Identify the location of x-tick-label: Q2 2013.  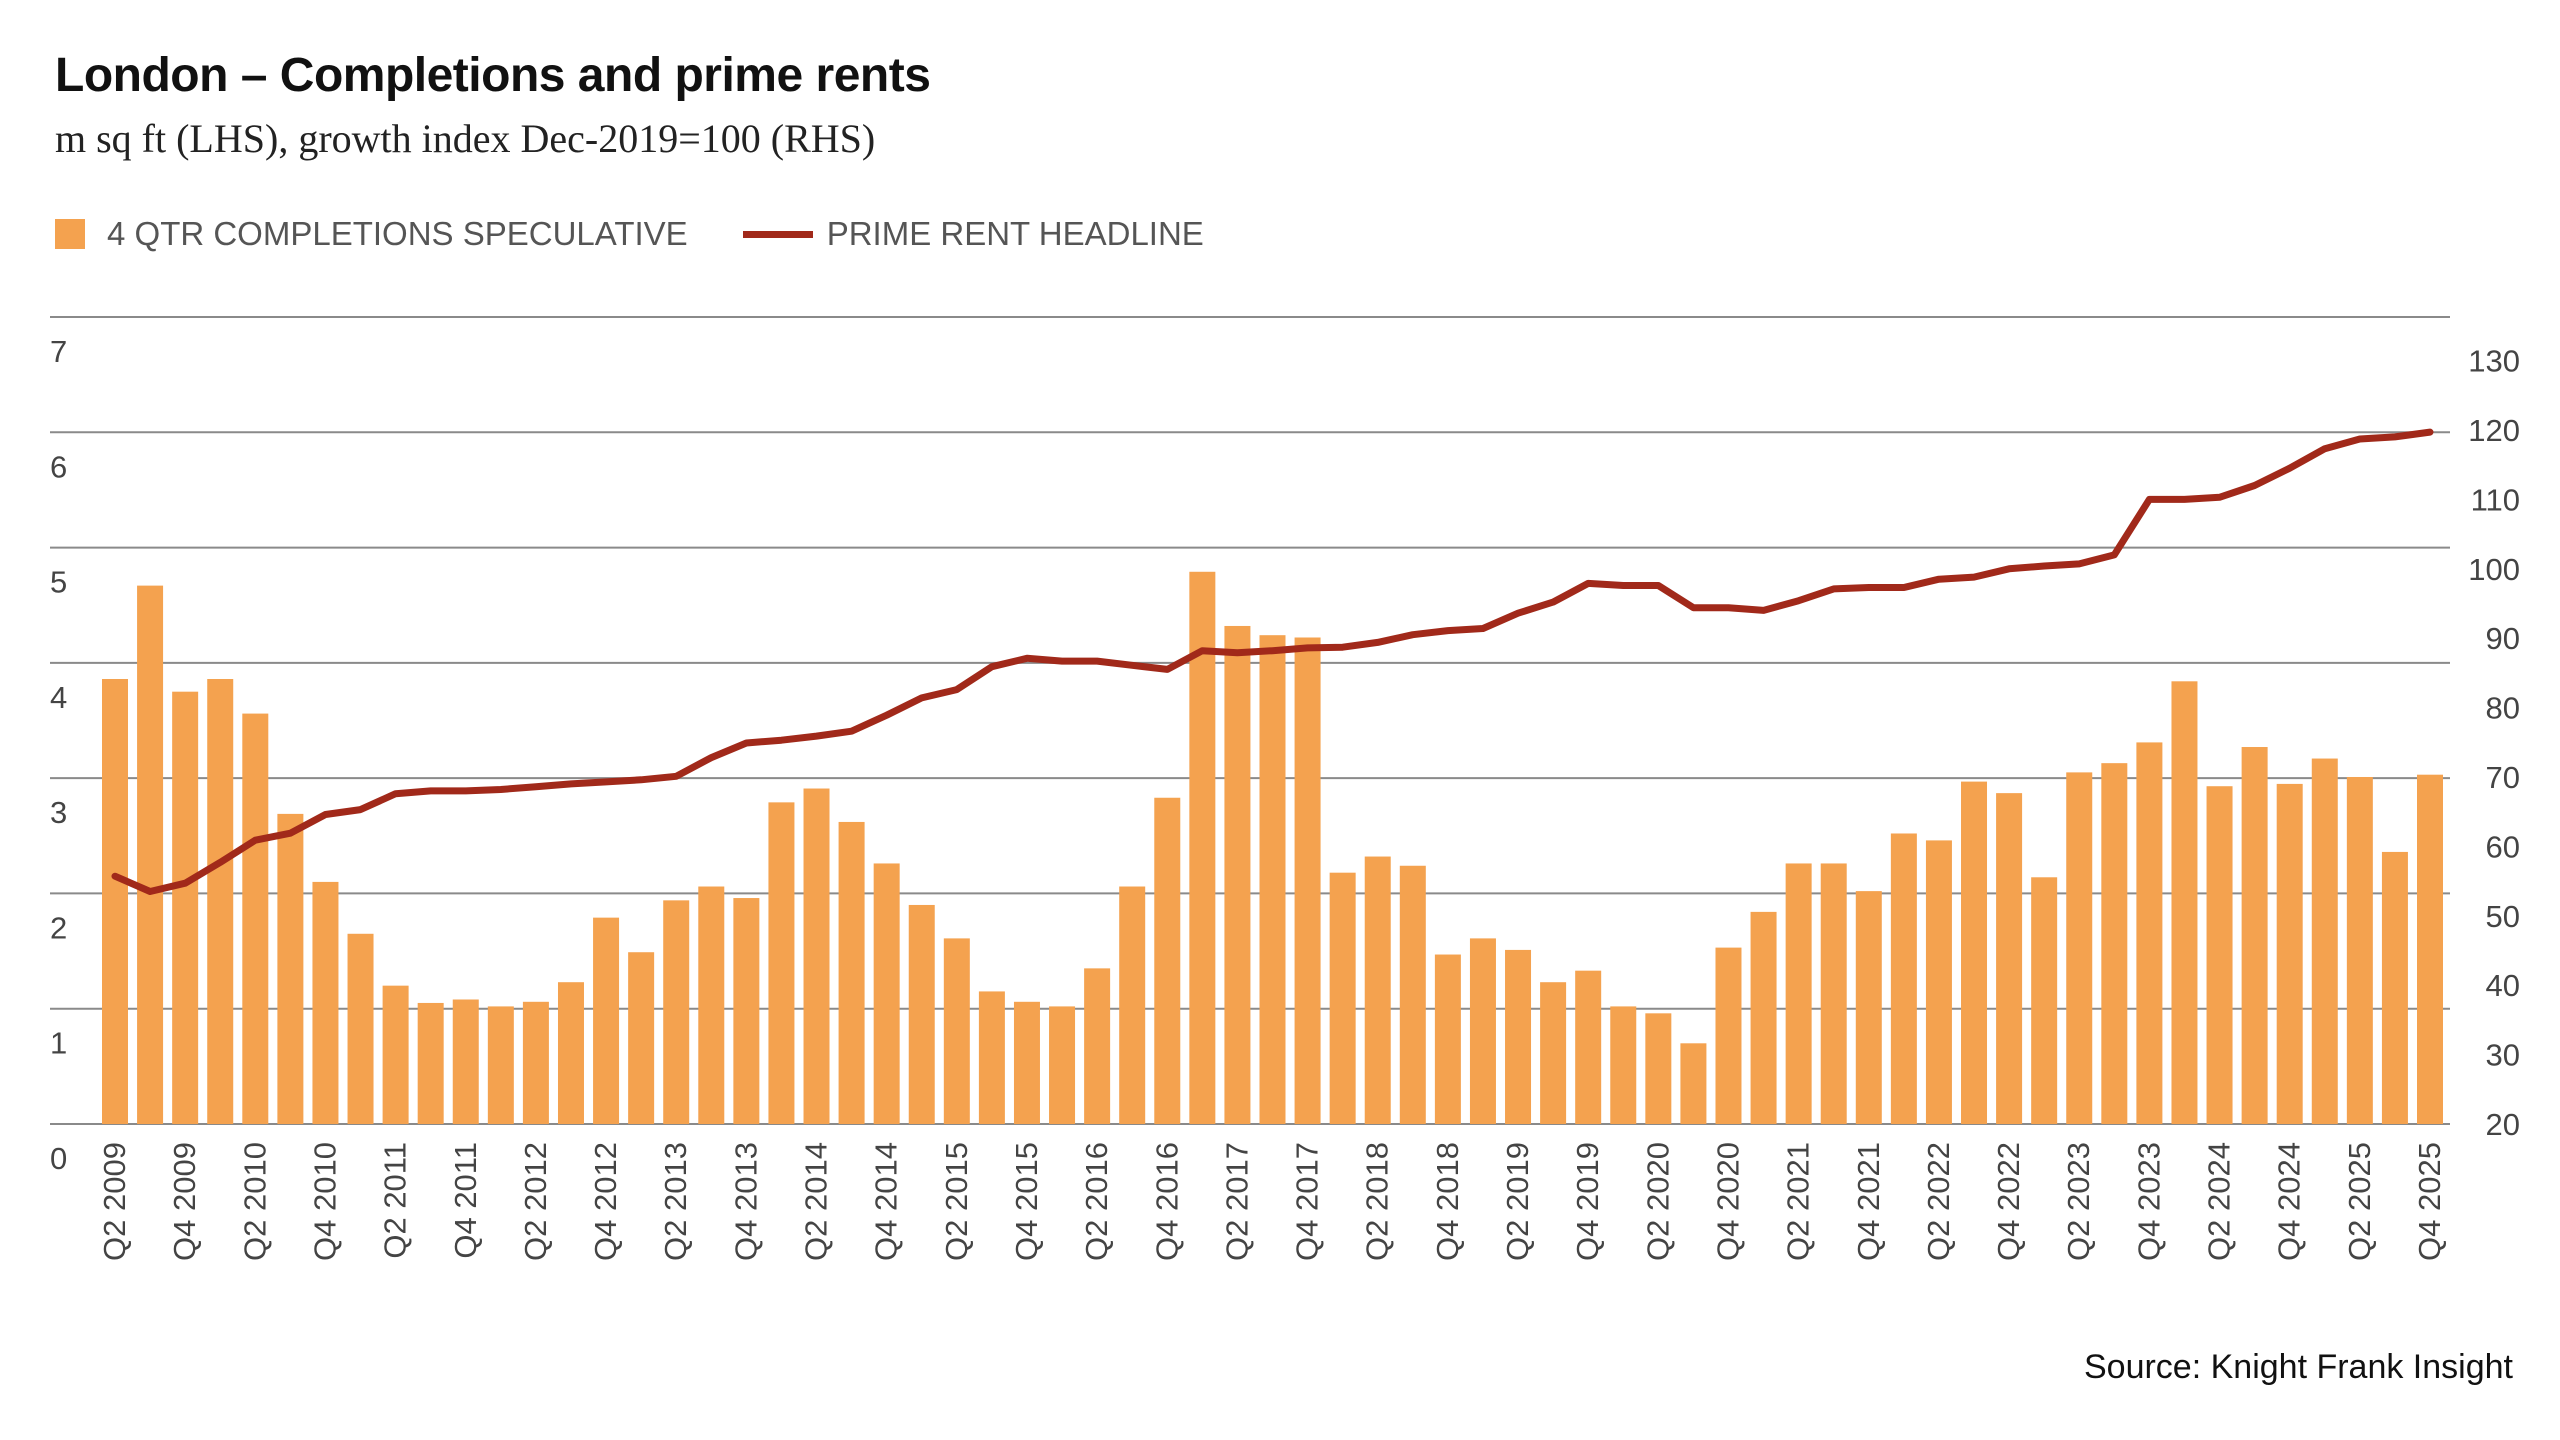
(675, 1201).